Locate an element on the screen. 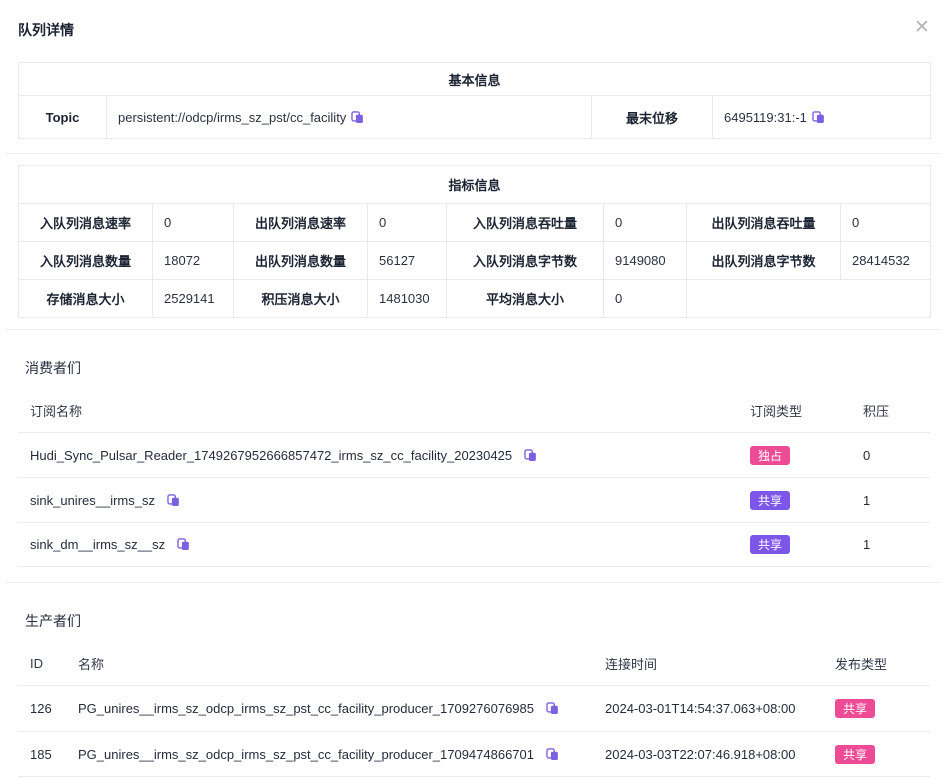  column-publish-type: 发布类型 is located at coordinates (861, 664).